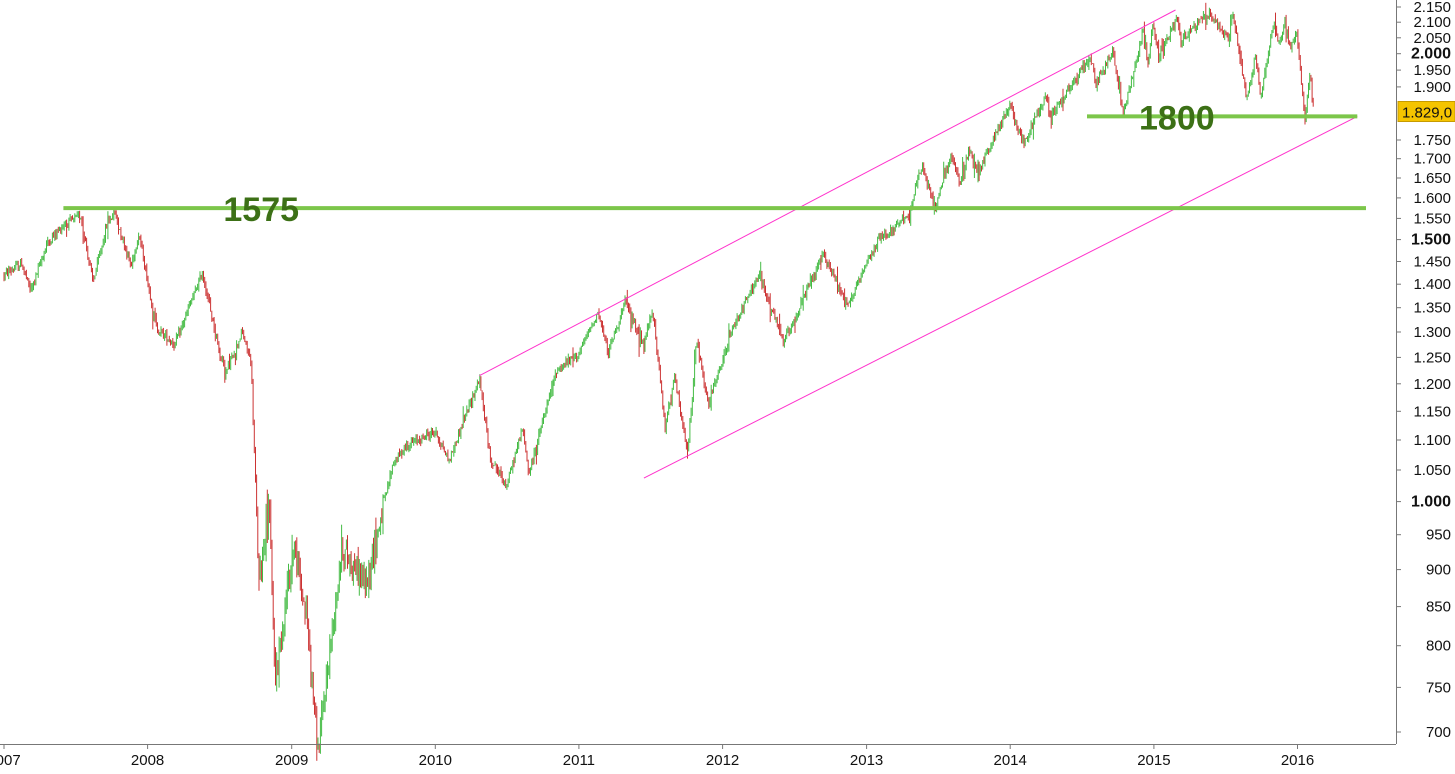 This screenshot has height=774, width=1455. What do you see at coordinates (1297, 760) in the screenshot?
I see `x-tick-label: 2016` at bounding box center [1297, 760].